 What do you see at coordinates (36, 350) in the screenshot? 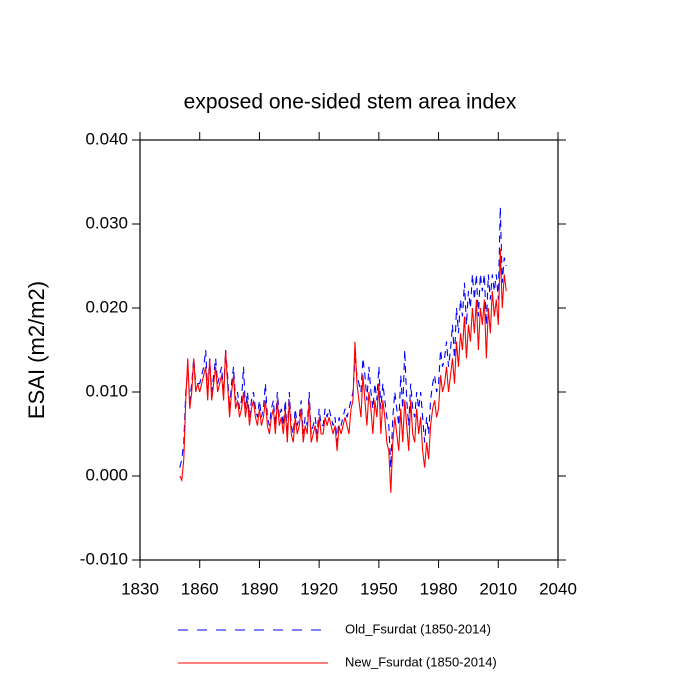
I see `y-axis-label: ESAI (m2/m2)` at bounding box center [36, 350].